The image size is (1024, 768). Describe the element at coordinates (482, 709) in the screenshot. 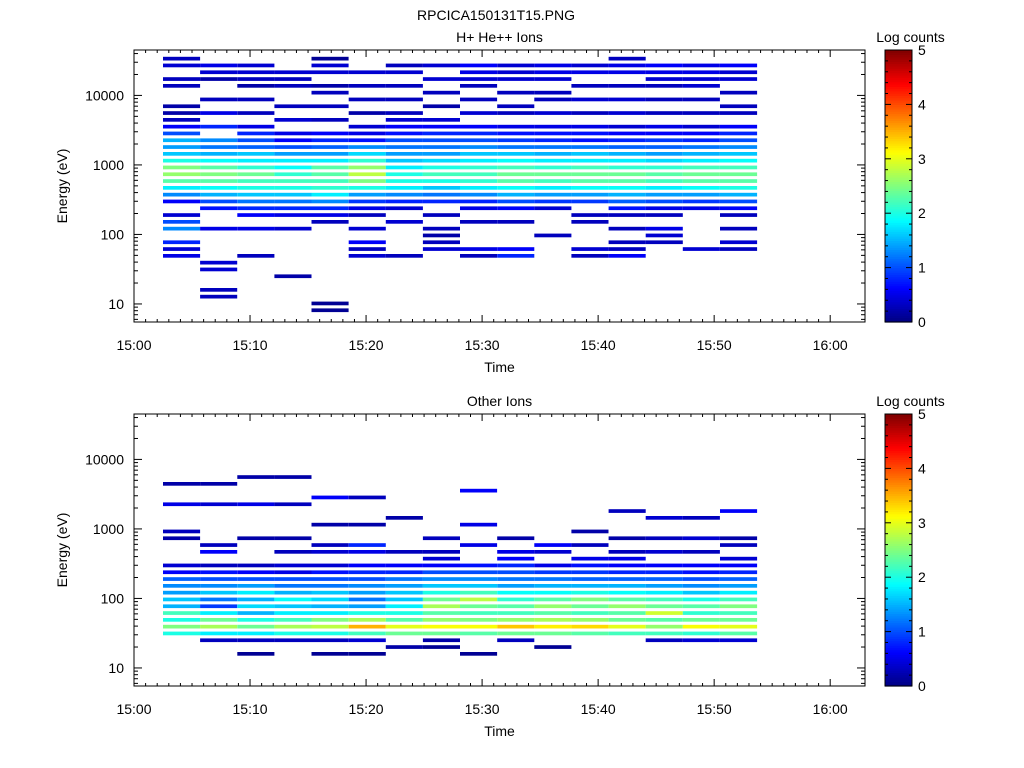

I see `x-tick-label: 15:30` at that location.